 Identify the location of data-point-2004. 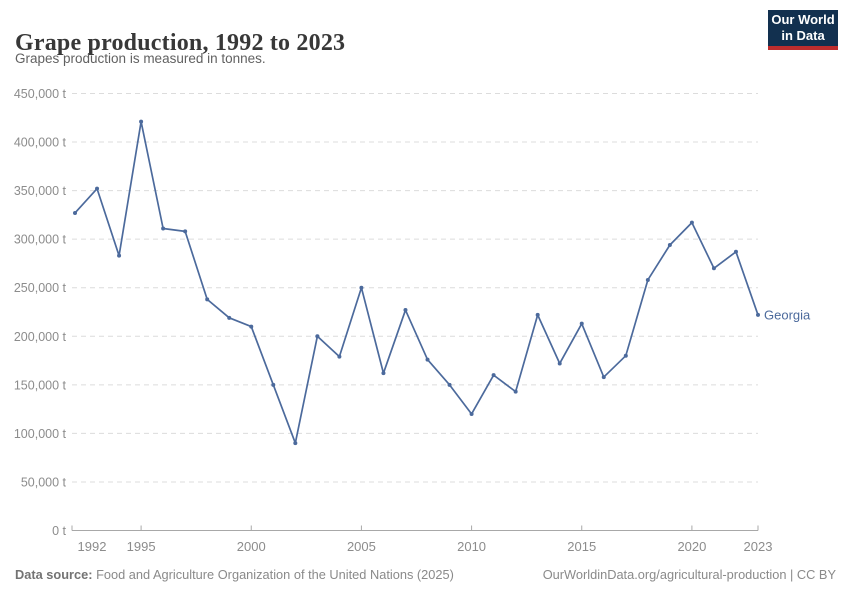
(339, 356).